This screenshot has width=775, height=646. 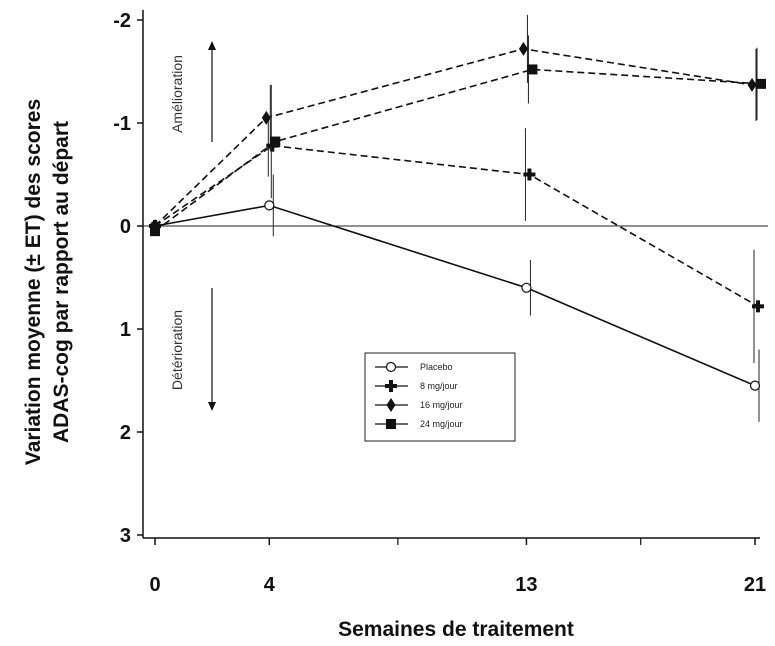 I want to click on y-tick-label: 0, so click(x=125, y=227).